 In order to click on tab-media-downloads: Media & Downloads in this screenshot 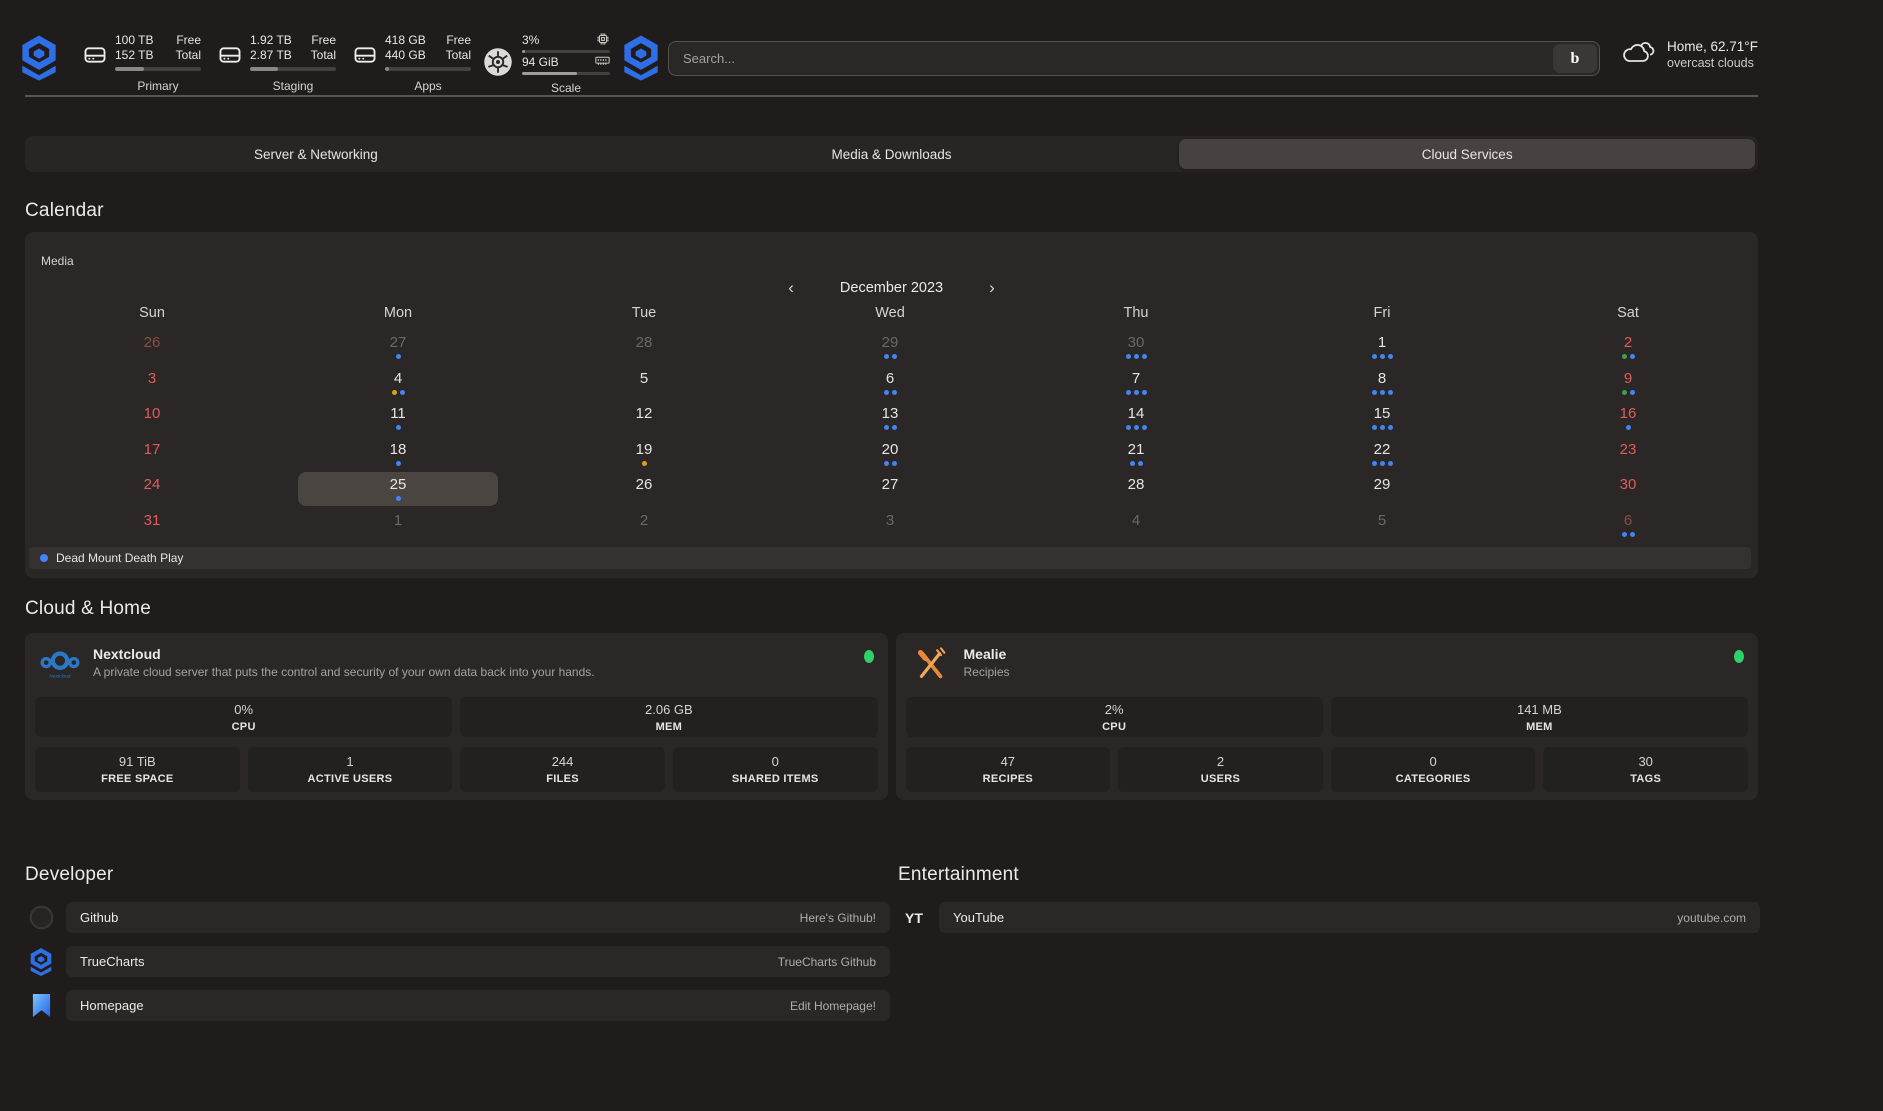, I will do `click(891, 154)`.